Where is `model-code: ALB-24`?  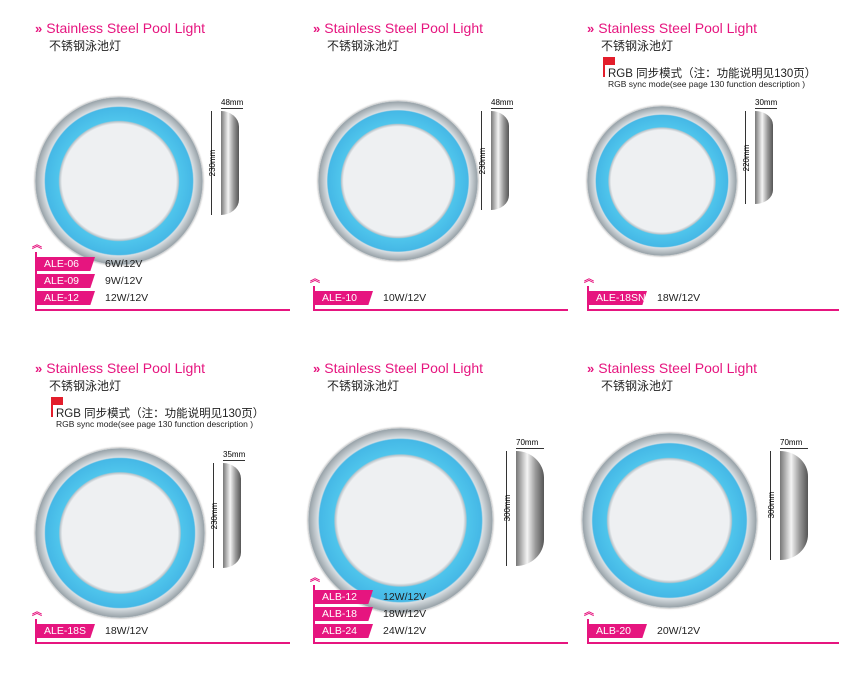
model-code: ALB-24 is located at coordinates (344, 631).